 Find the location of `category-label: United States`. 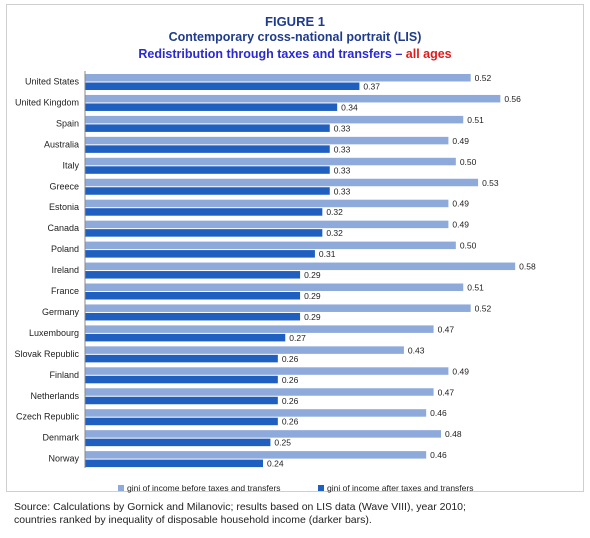

category-label: United States is located at coordinates (52, 82).